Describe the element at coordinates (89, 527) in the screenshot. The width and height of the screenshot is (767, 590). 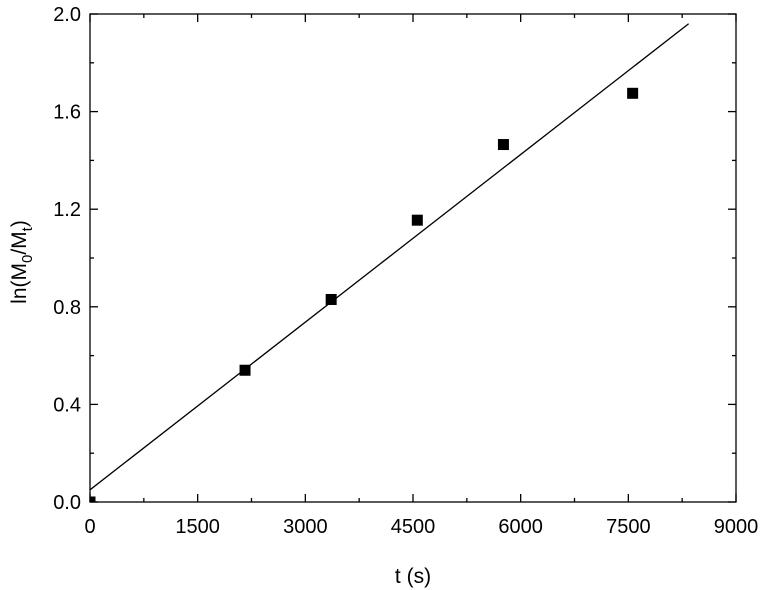
I see `x-tick-label: 0` at that location.